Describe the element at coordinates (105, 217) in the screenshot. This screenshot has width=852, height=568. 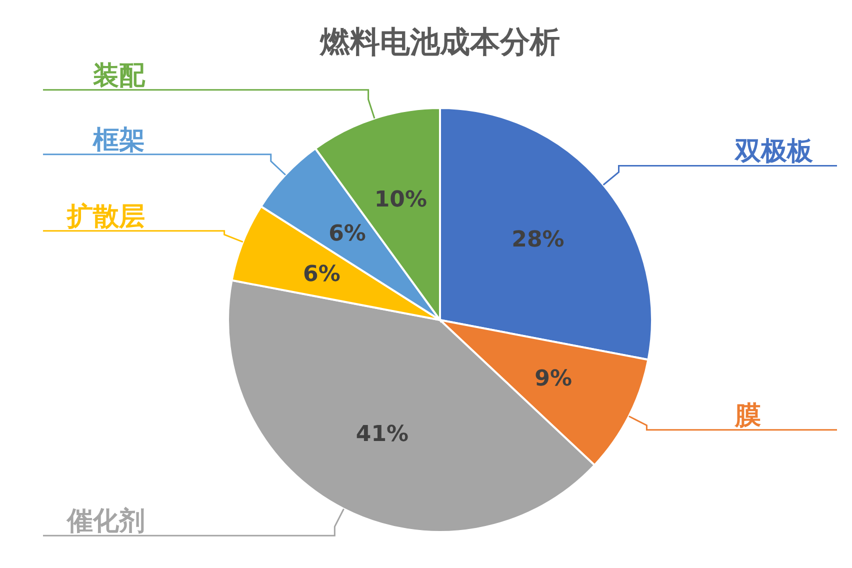
I see `slice-label: 扩散层` at that location.